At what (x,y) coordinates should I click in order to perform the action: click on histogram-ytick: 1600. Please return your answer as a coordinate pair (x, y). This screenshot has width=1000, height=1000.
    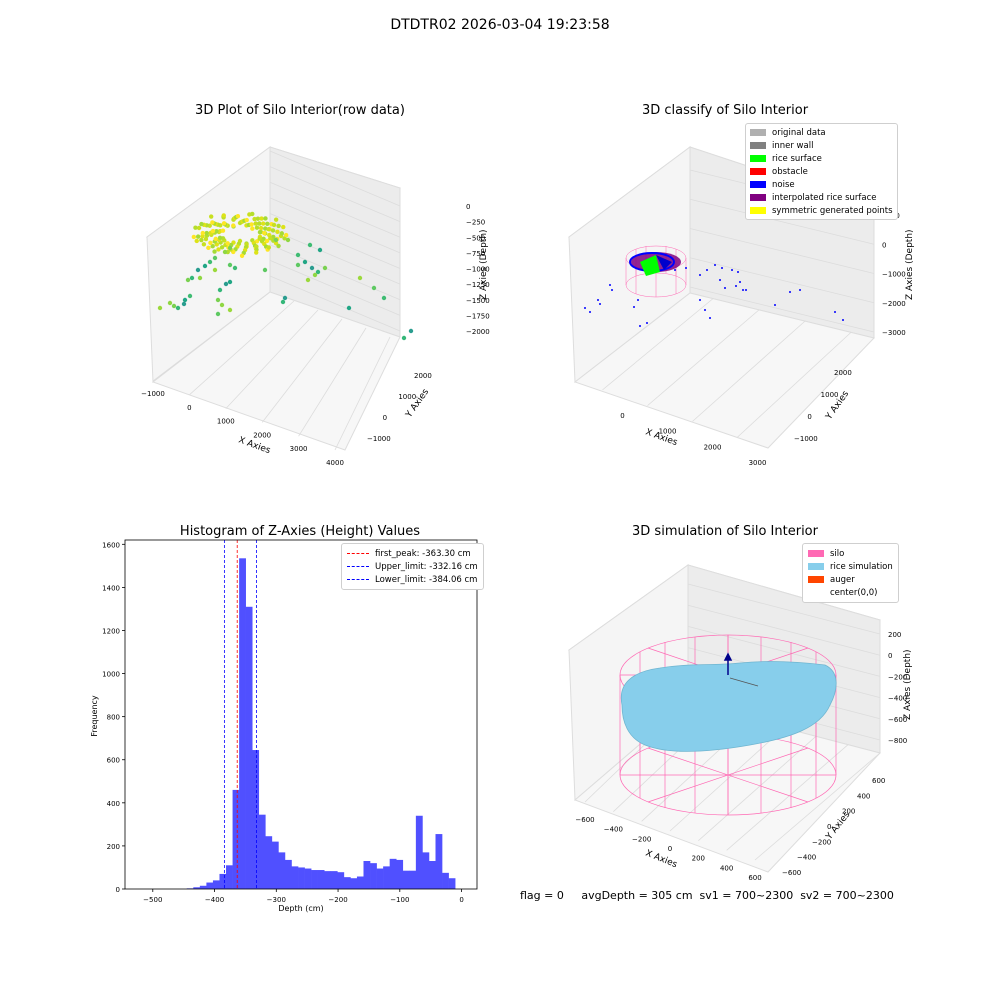
    Looking at the image, I should click on (111, 545).